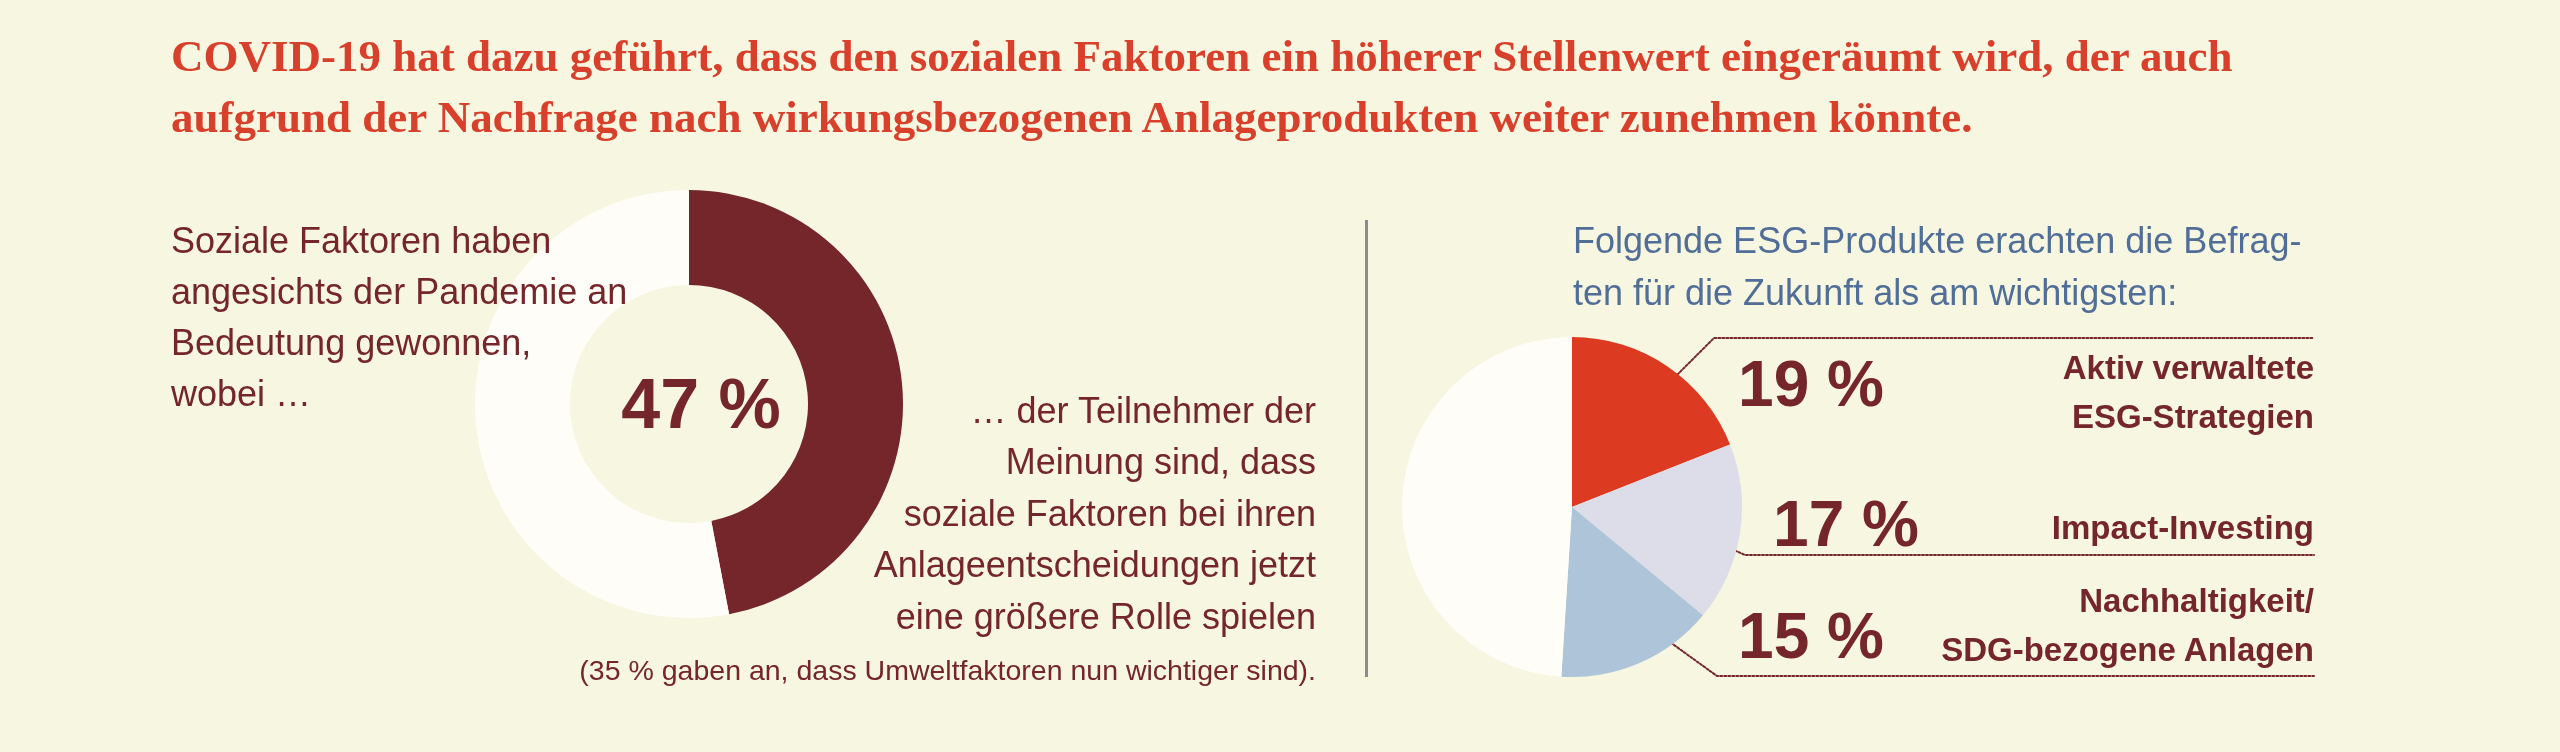  What do you see at coordinates (947, 670) in the screenshot?
I see `text: (35 % gaben an, dass Umweltfaktoren nun wichtiger sind).` at bounding box center [947, 670].